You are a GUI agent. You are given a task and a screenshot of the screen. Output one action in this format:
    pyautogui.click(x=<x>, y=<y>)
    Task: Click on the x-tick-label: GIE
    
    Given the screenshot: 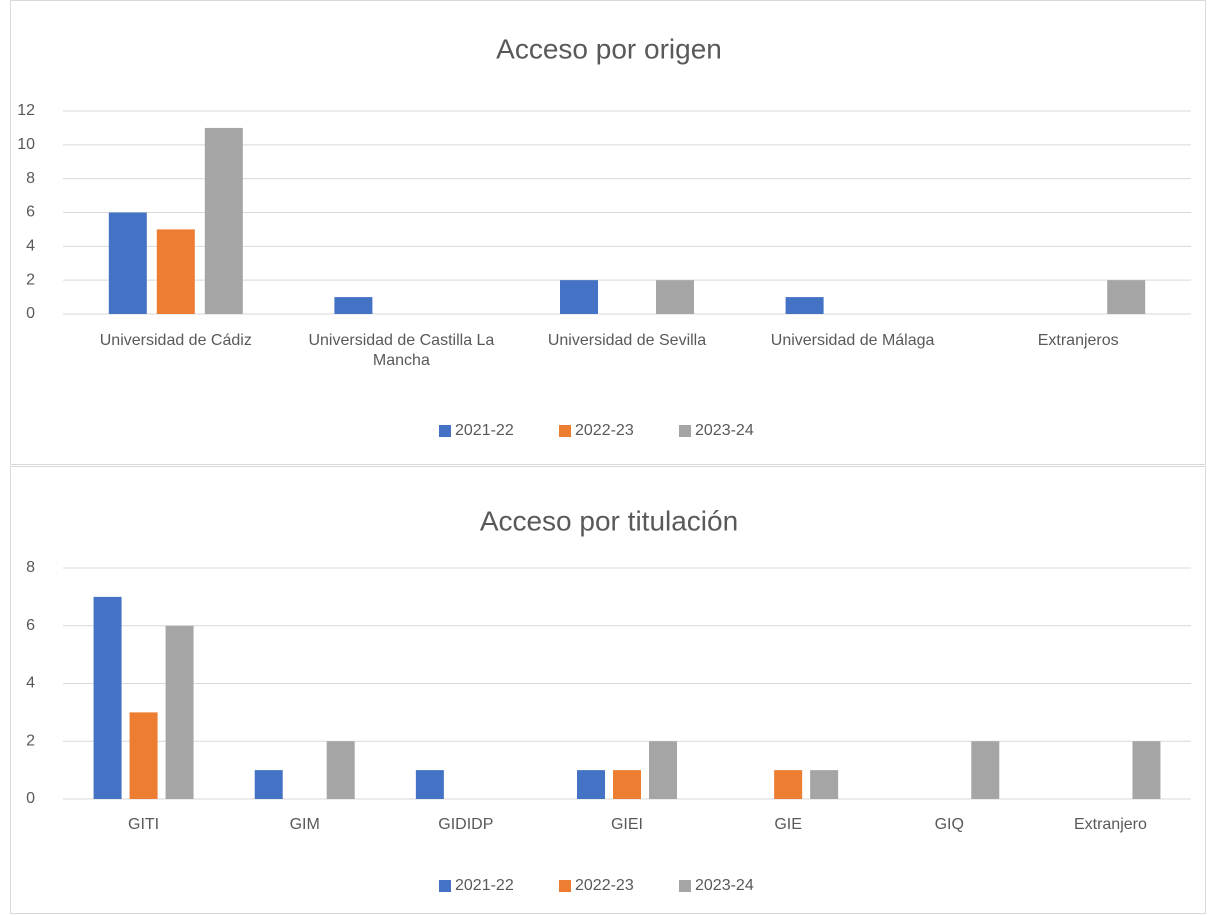 What is the action you would take?
    pyautogui.click(x=788, y=824)
    